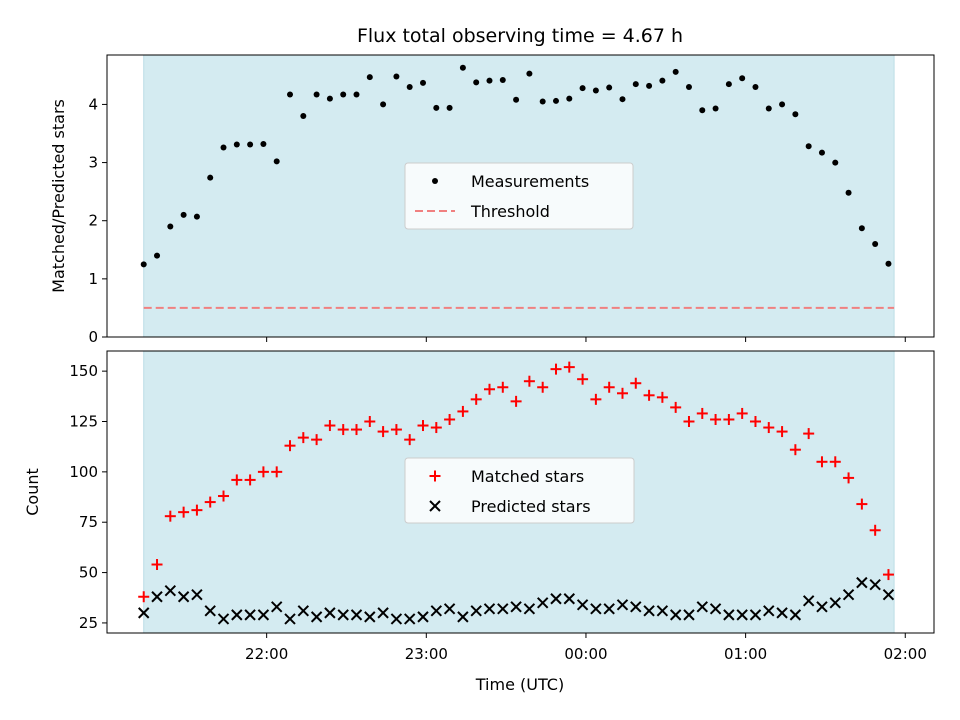  Describe the element at coordinates (530, 181) in the screenshot. I see `legend-label: Measurements` at that location.